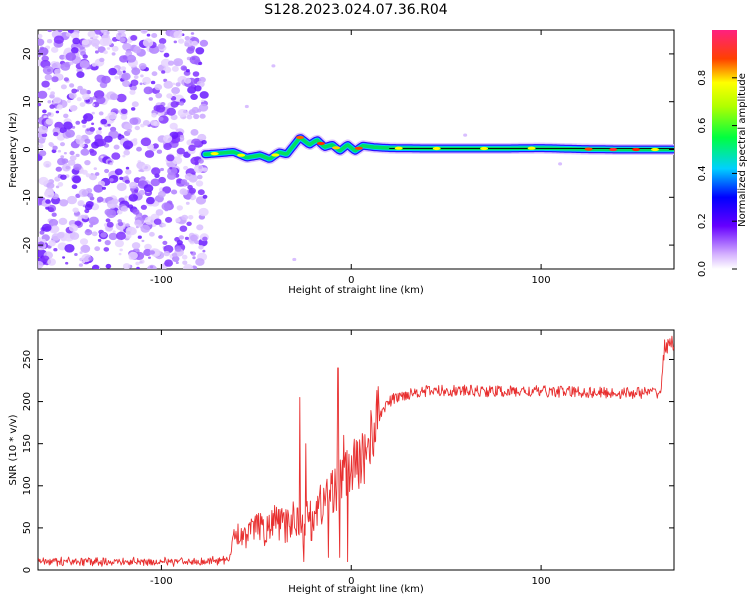  I want to click on y-tick-label: 150, so click(27, 443).